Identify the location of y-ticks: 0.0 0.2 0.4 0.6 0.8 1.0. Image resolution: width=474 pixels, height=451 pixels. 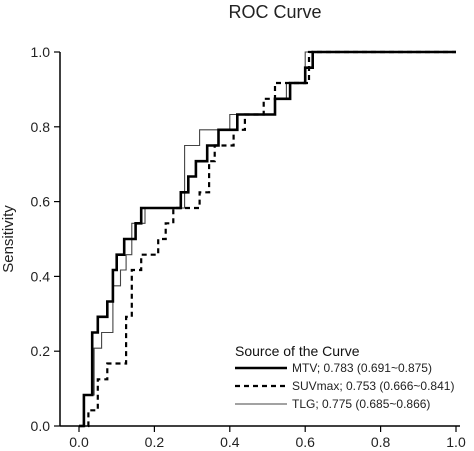
(45, 239).